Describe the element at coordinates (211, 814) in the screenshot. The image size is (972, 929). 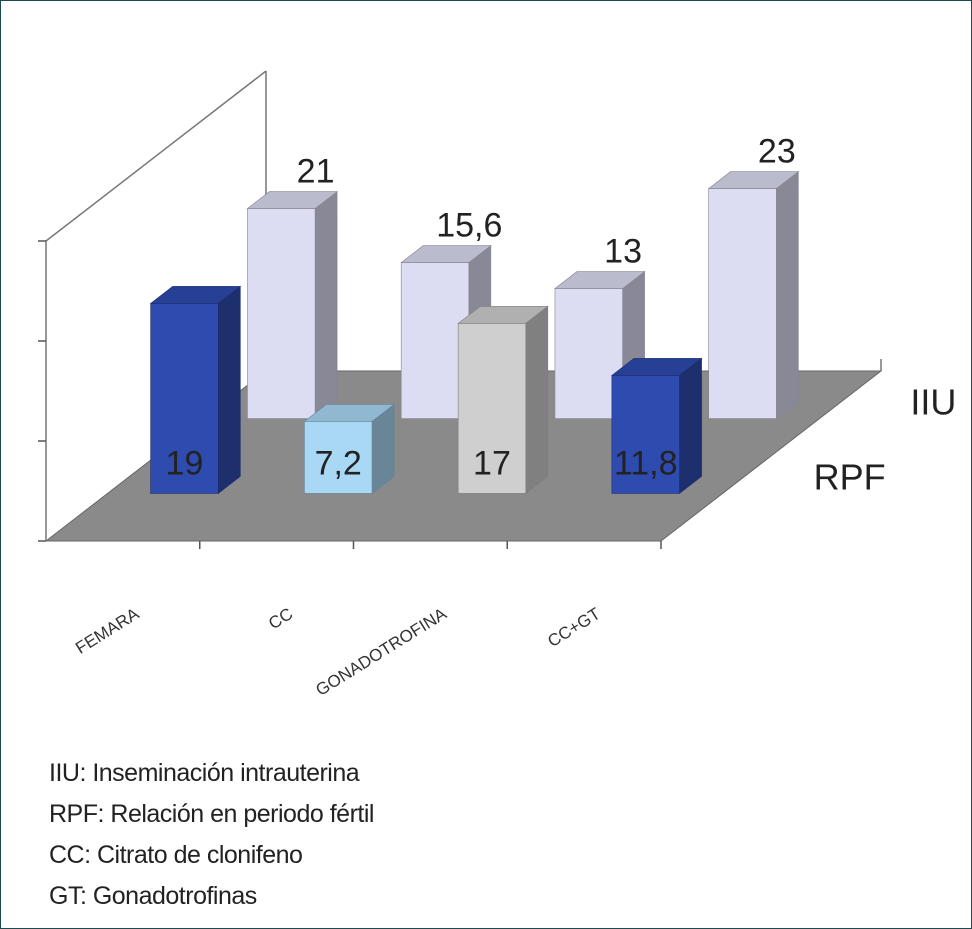
I see `note: RPF: Relación en periodo fértil` at that location.